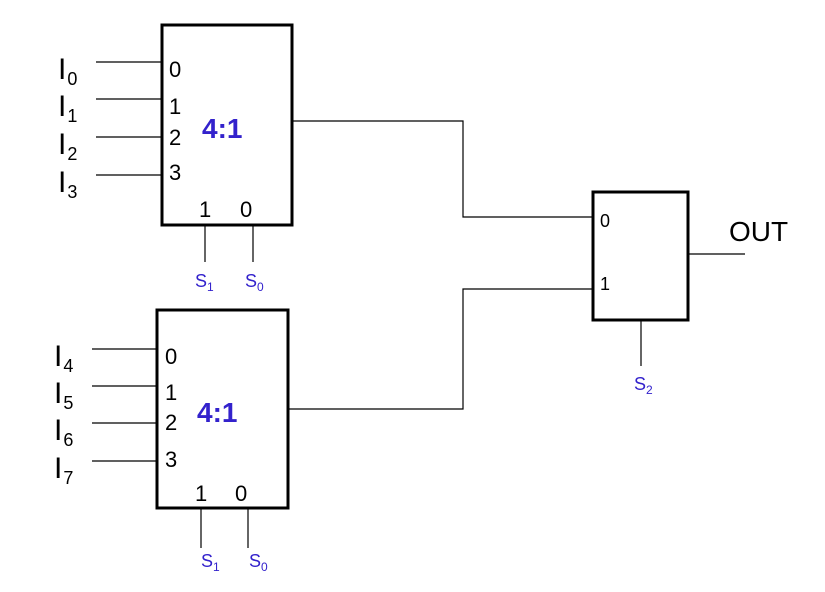  What do you see at coordinates (171, 459) in the screenshot?
I see `mux-bottom-pin-3: 3` at bounding box center [171, 459].